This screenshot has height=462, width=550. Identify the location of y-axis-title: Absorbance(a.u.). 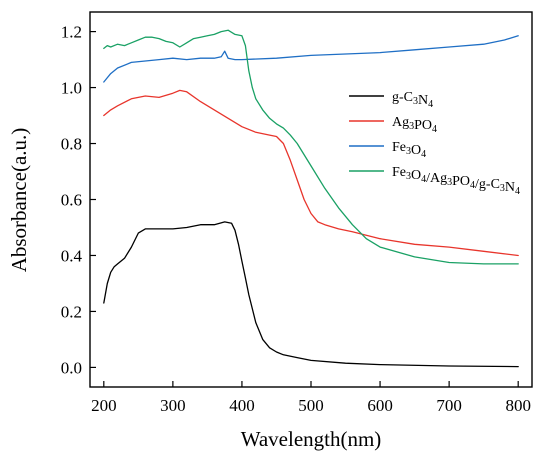
(19, 200).